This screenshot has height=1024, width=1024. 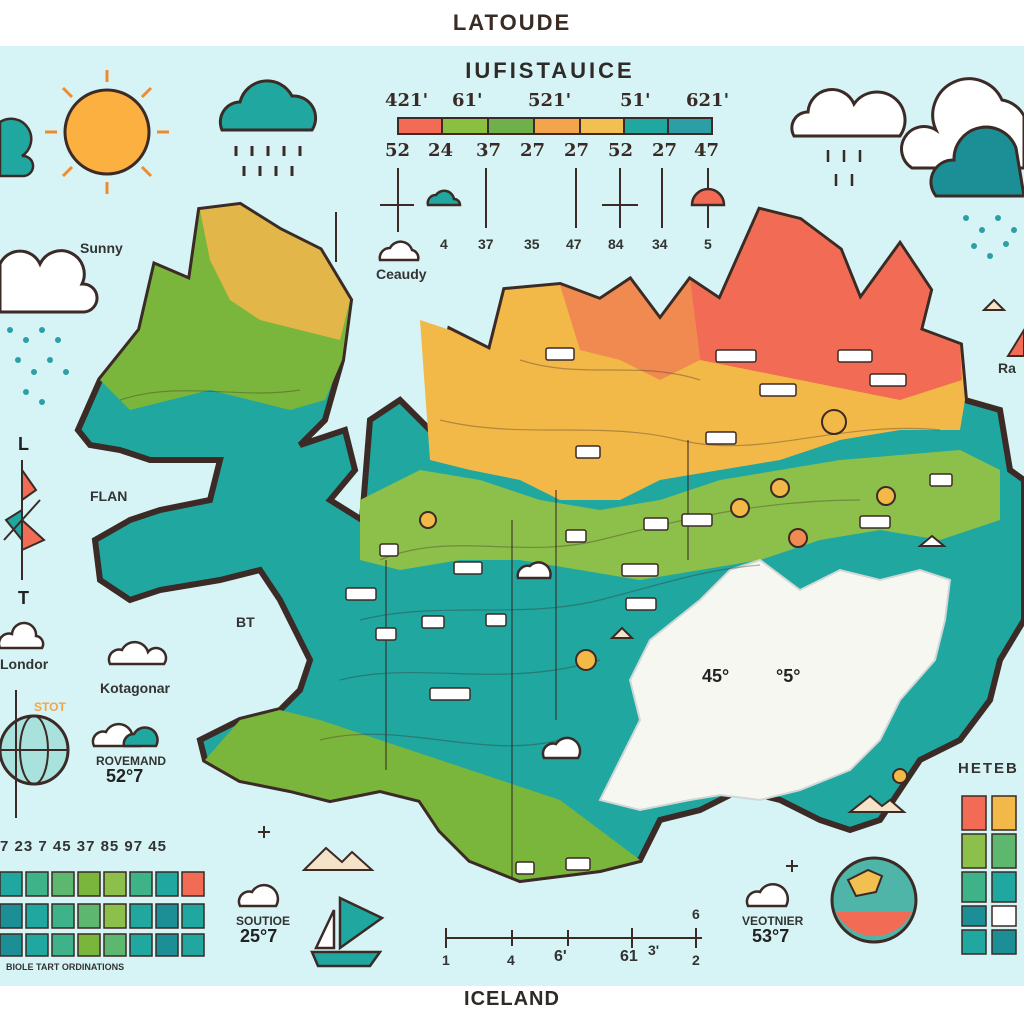 I want to click on legend-mid-value: 24, so click(x=441, y=150).